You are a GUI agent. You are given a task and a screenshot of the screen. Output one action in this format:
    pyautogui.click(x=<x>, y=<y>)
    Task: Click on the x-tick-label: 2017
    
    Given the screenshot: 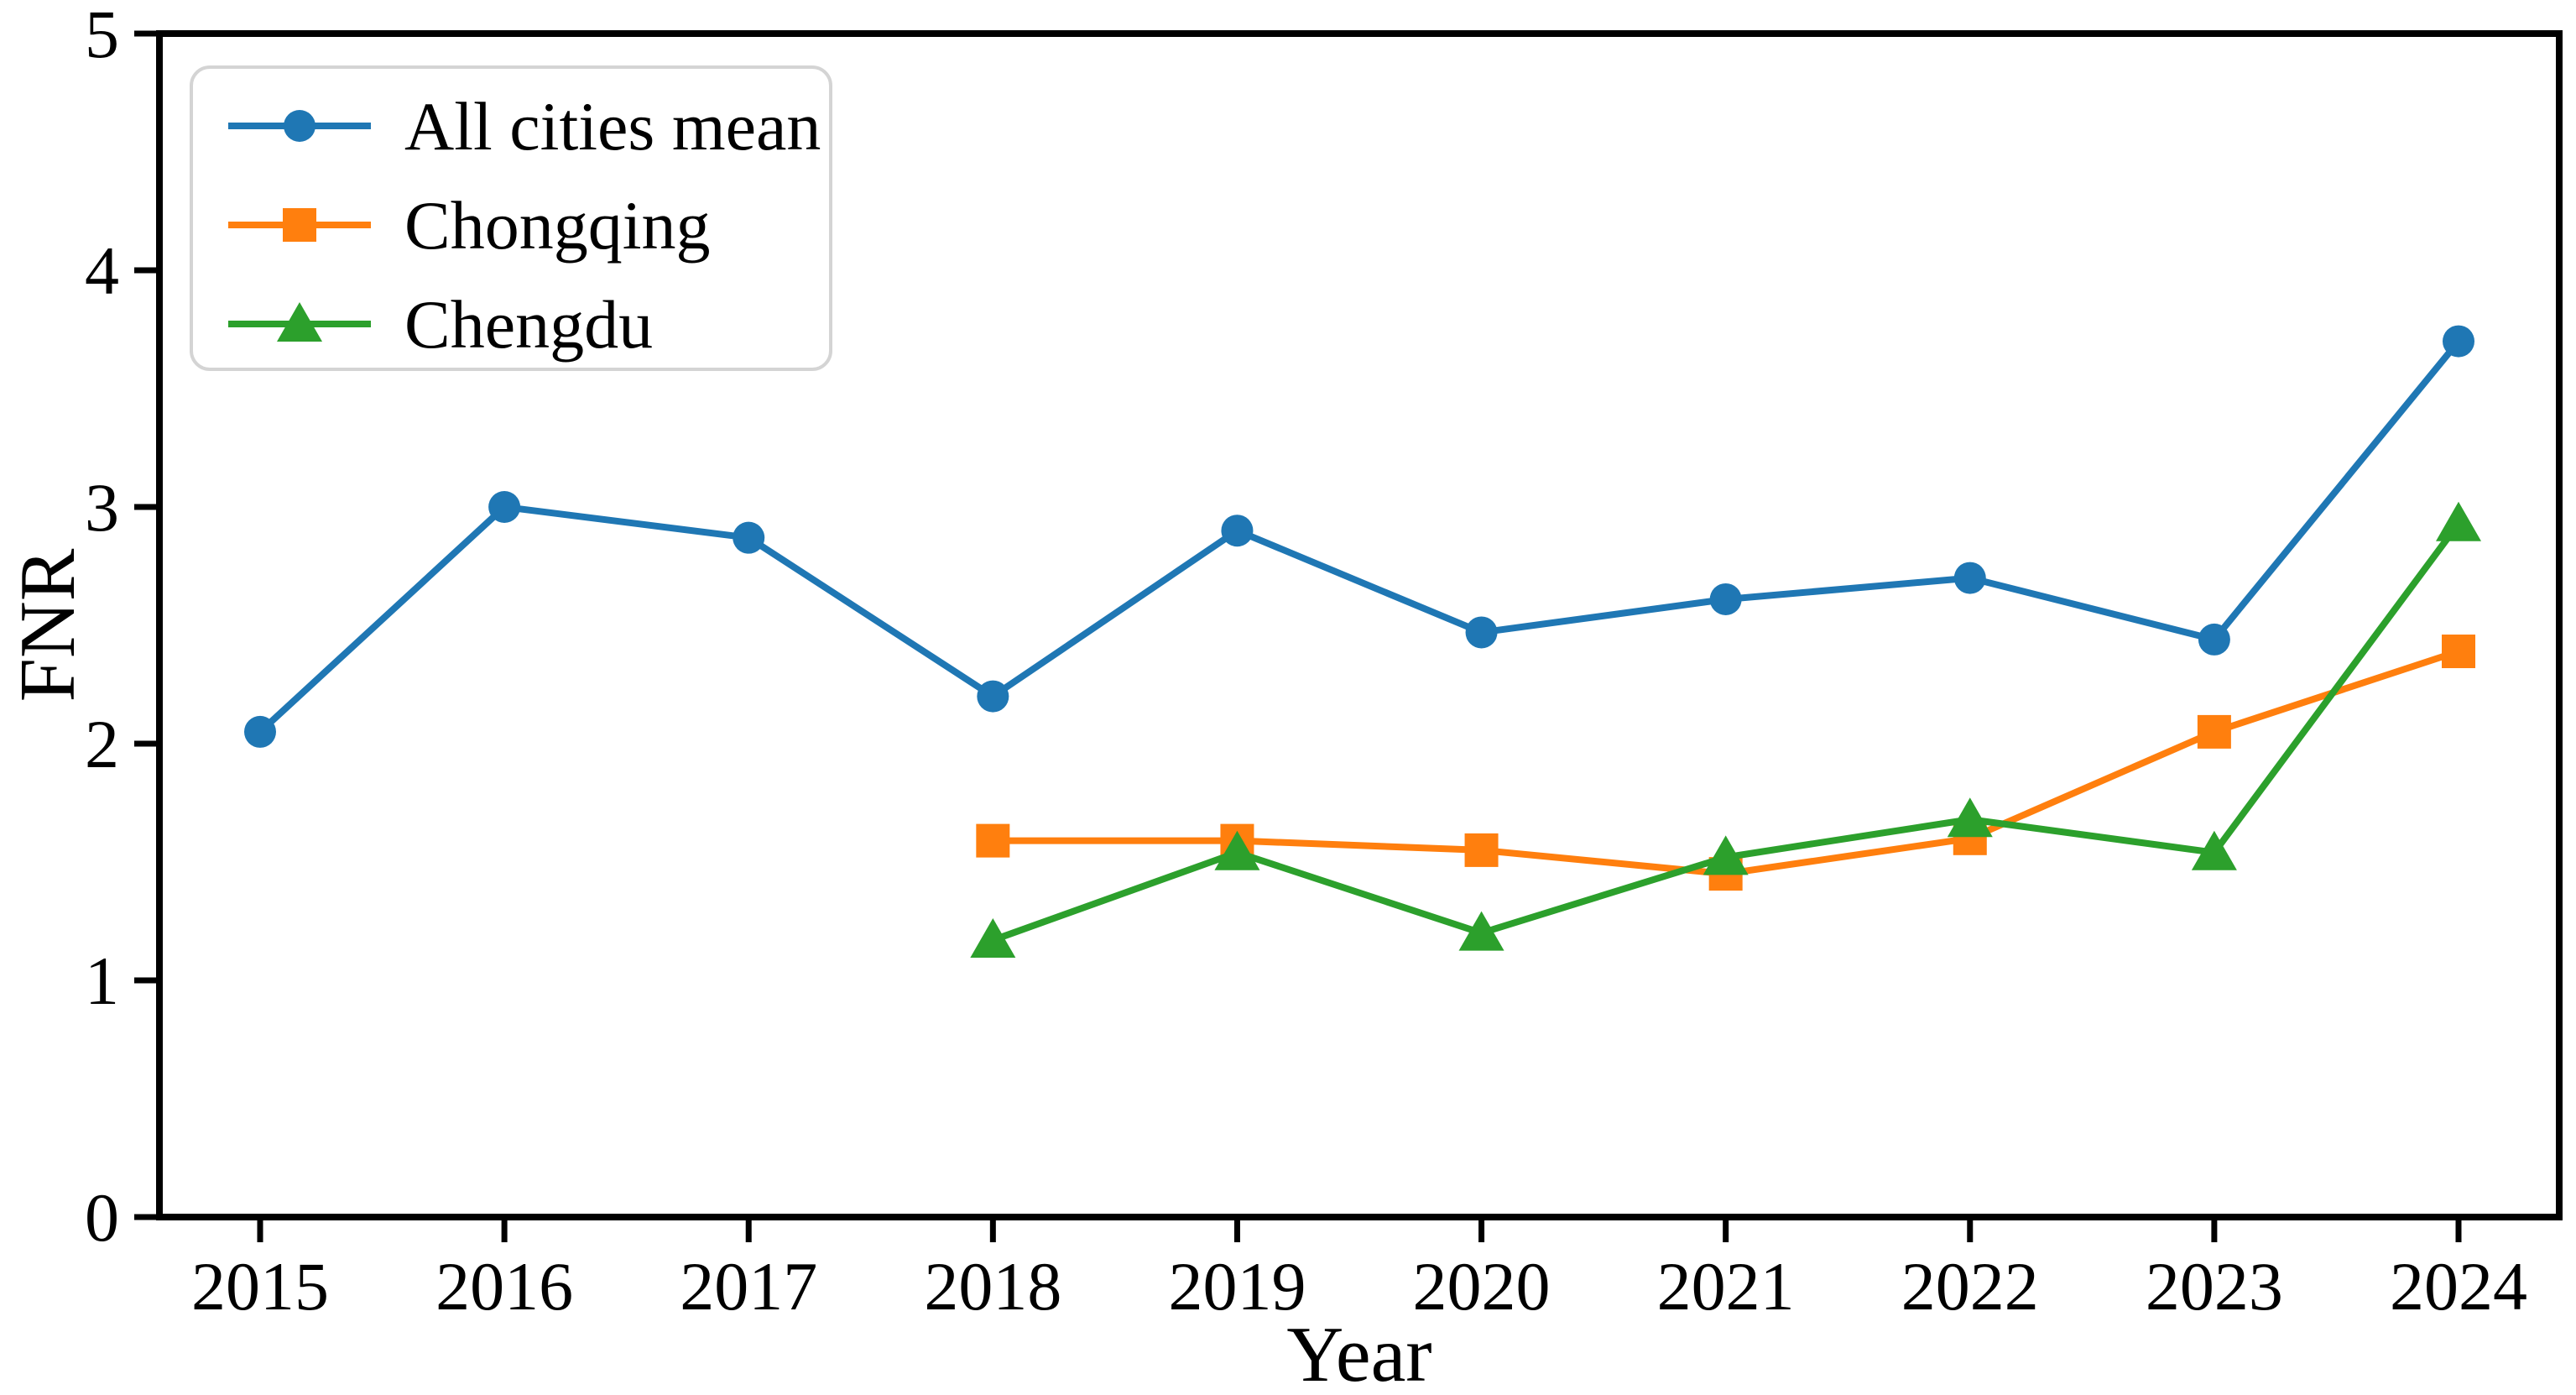 What is the action you would take?
    pyautogui.click(x=748, y=1286)
    